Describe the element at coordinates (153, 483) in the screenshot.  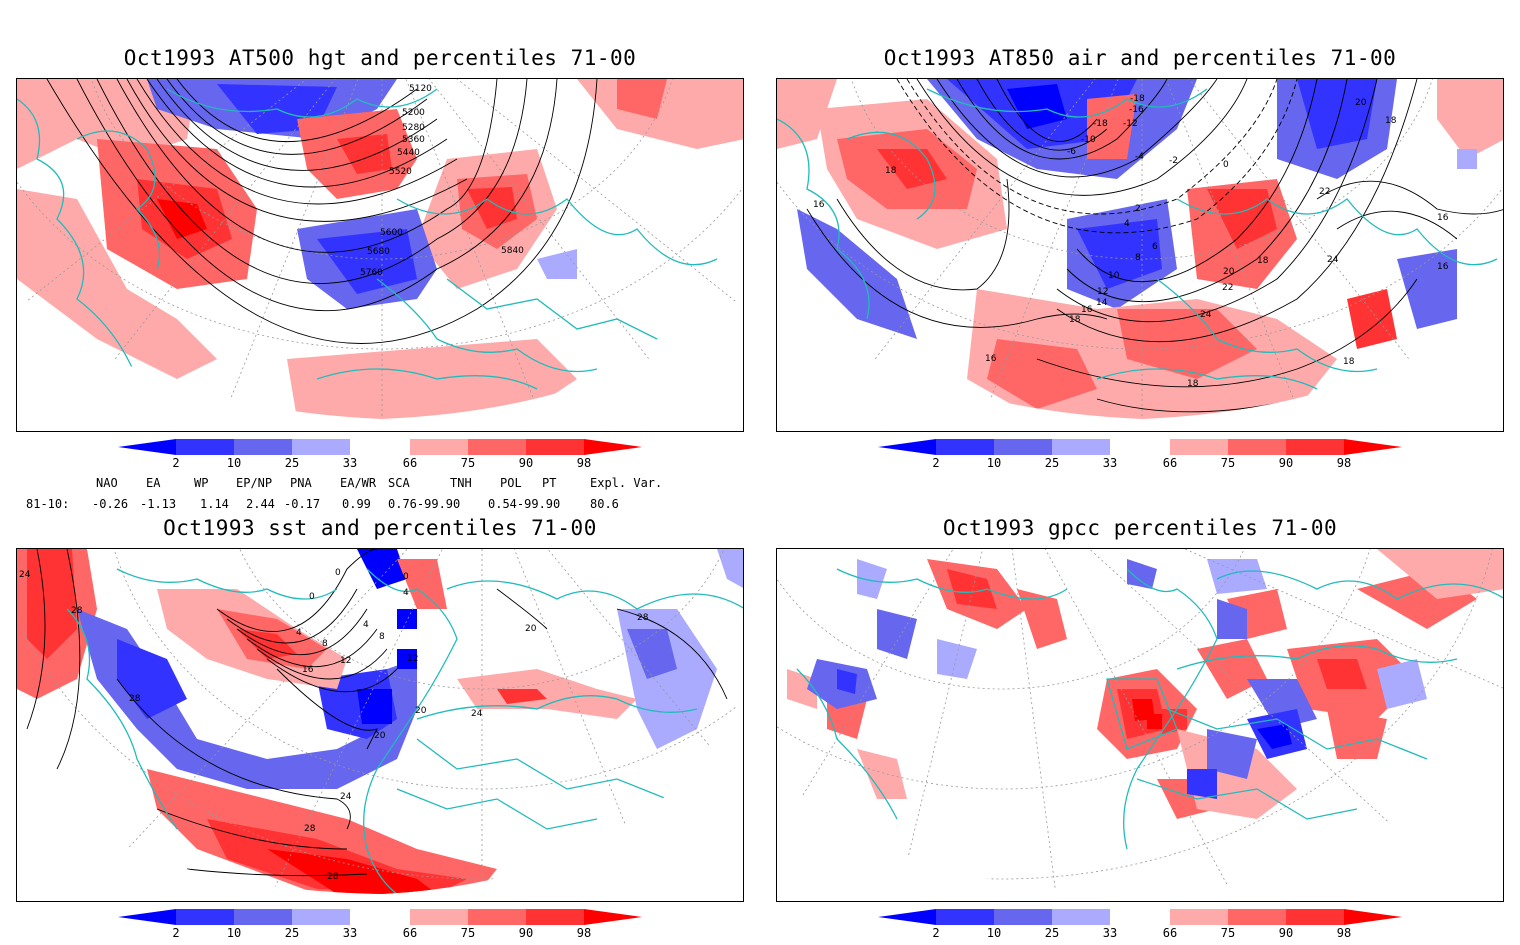
I see `index-header-ea: EA` at that location.